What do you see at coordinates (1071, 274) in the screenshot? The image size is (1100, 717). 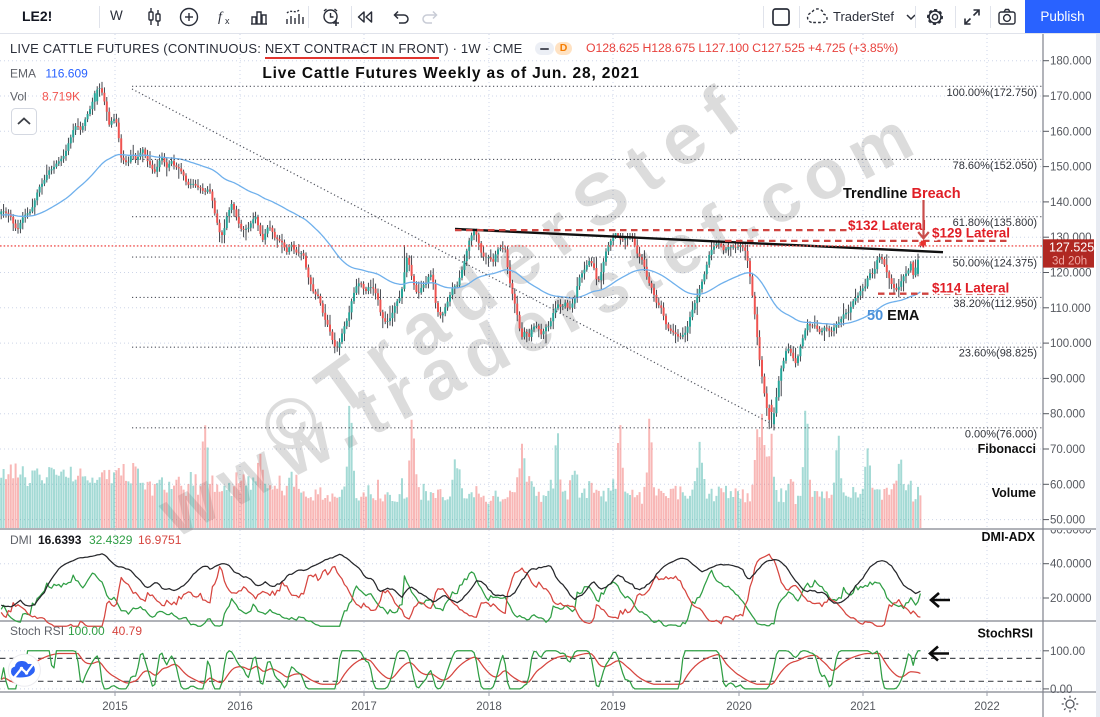 I see `svg-text: 120.000` at bounding box center [1071, 274].